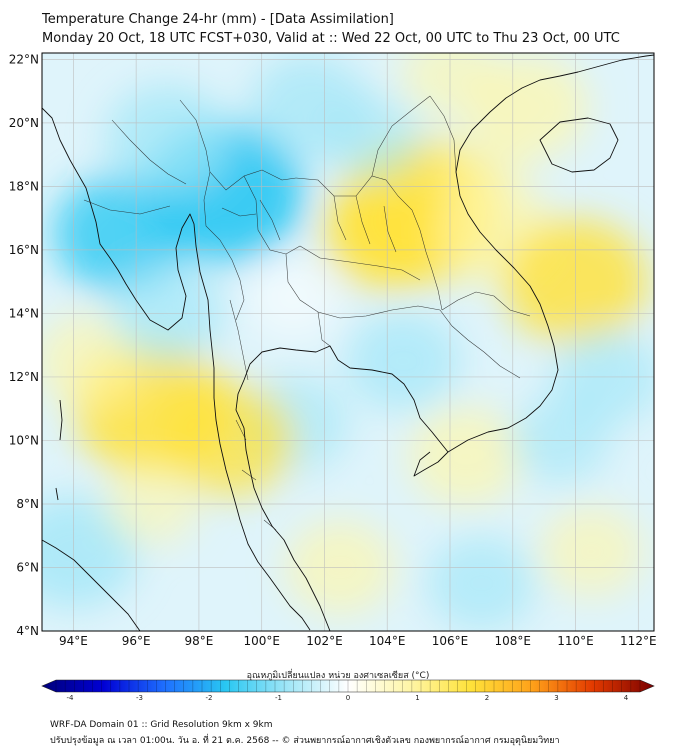 The width and height of the screenshot is (676, 756). Describe the element at coordinates (626, 698) in the screenshot. I see `colorbar-tick-label: 4` at that location.